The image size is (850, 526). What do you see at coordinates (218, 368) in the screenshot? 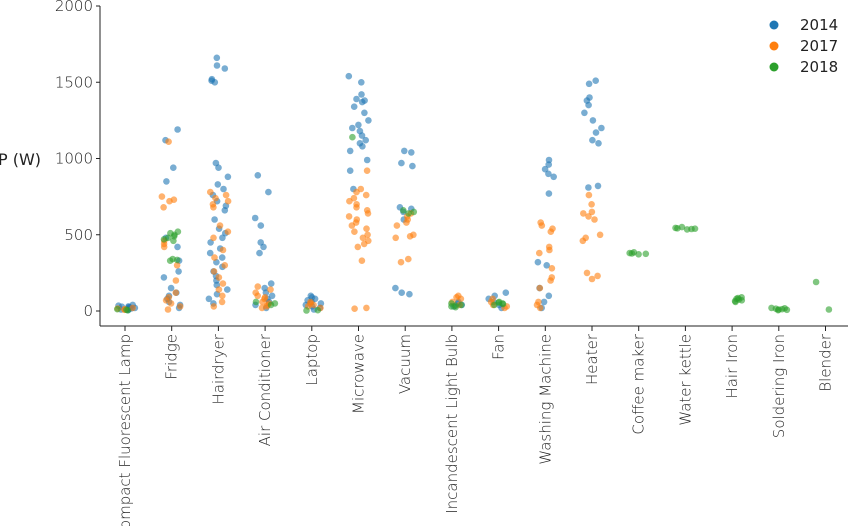
I see `x-tick-label: Hairdryer` at bounding box center [218, 368].